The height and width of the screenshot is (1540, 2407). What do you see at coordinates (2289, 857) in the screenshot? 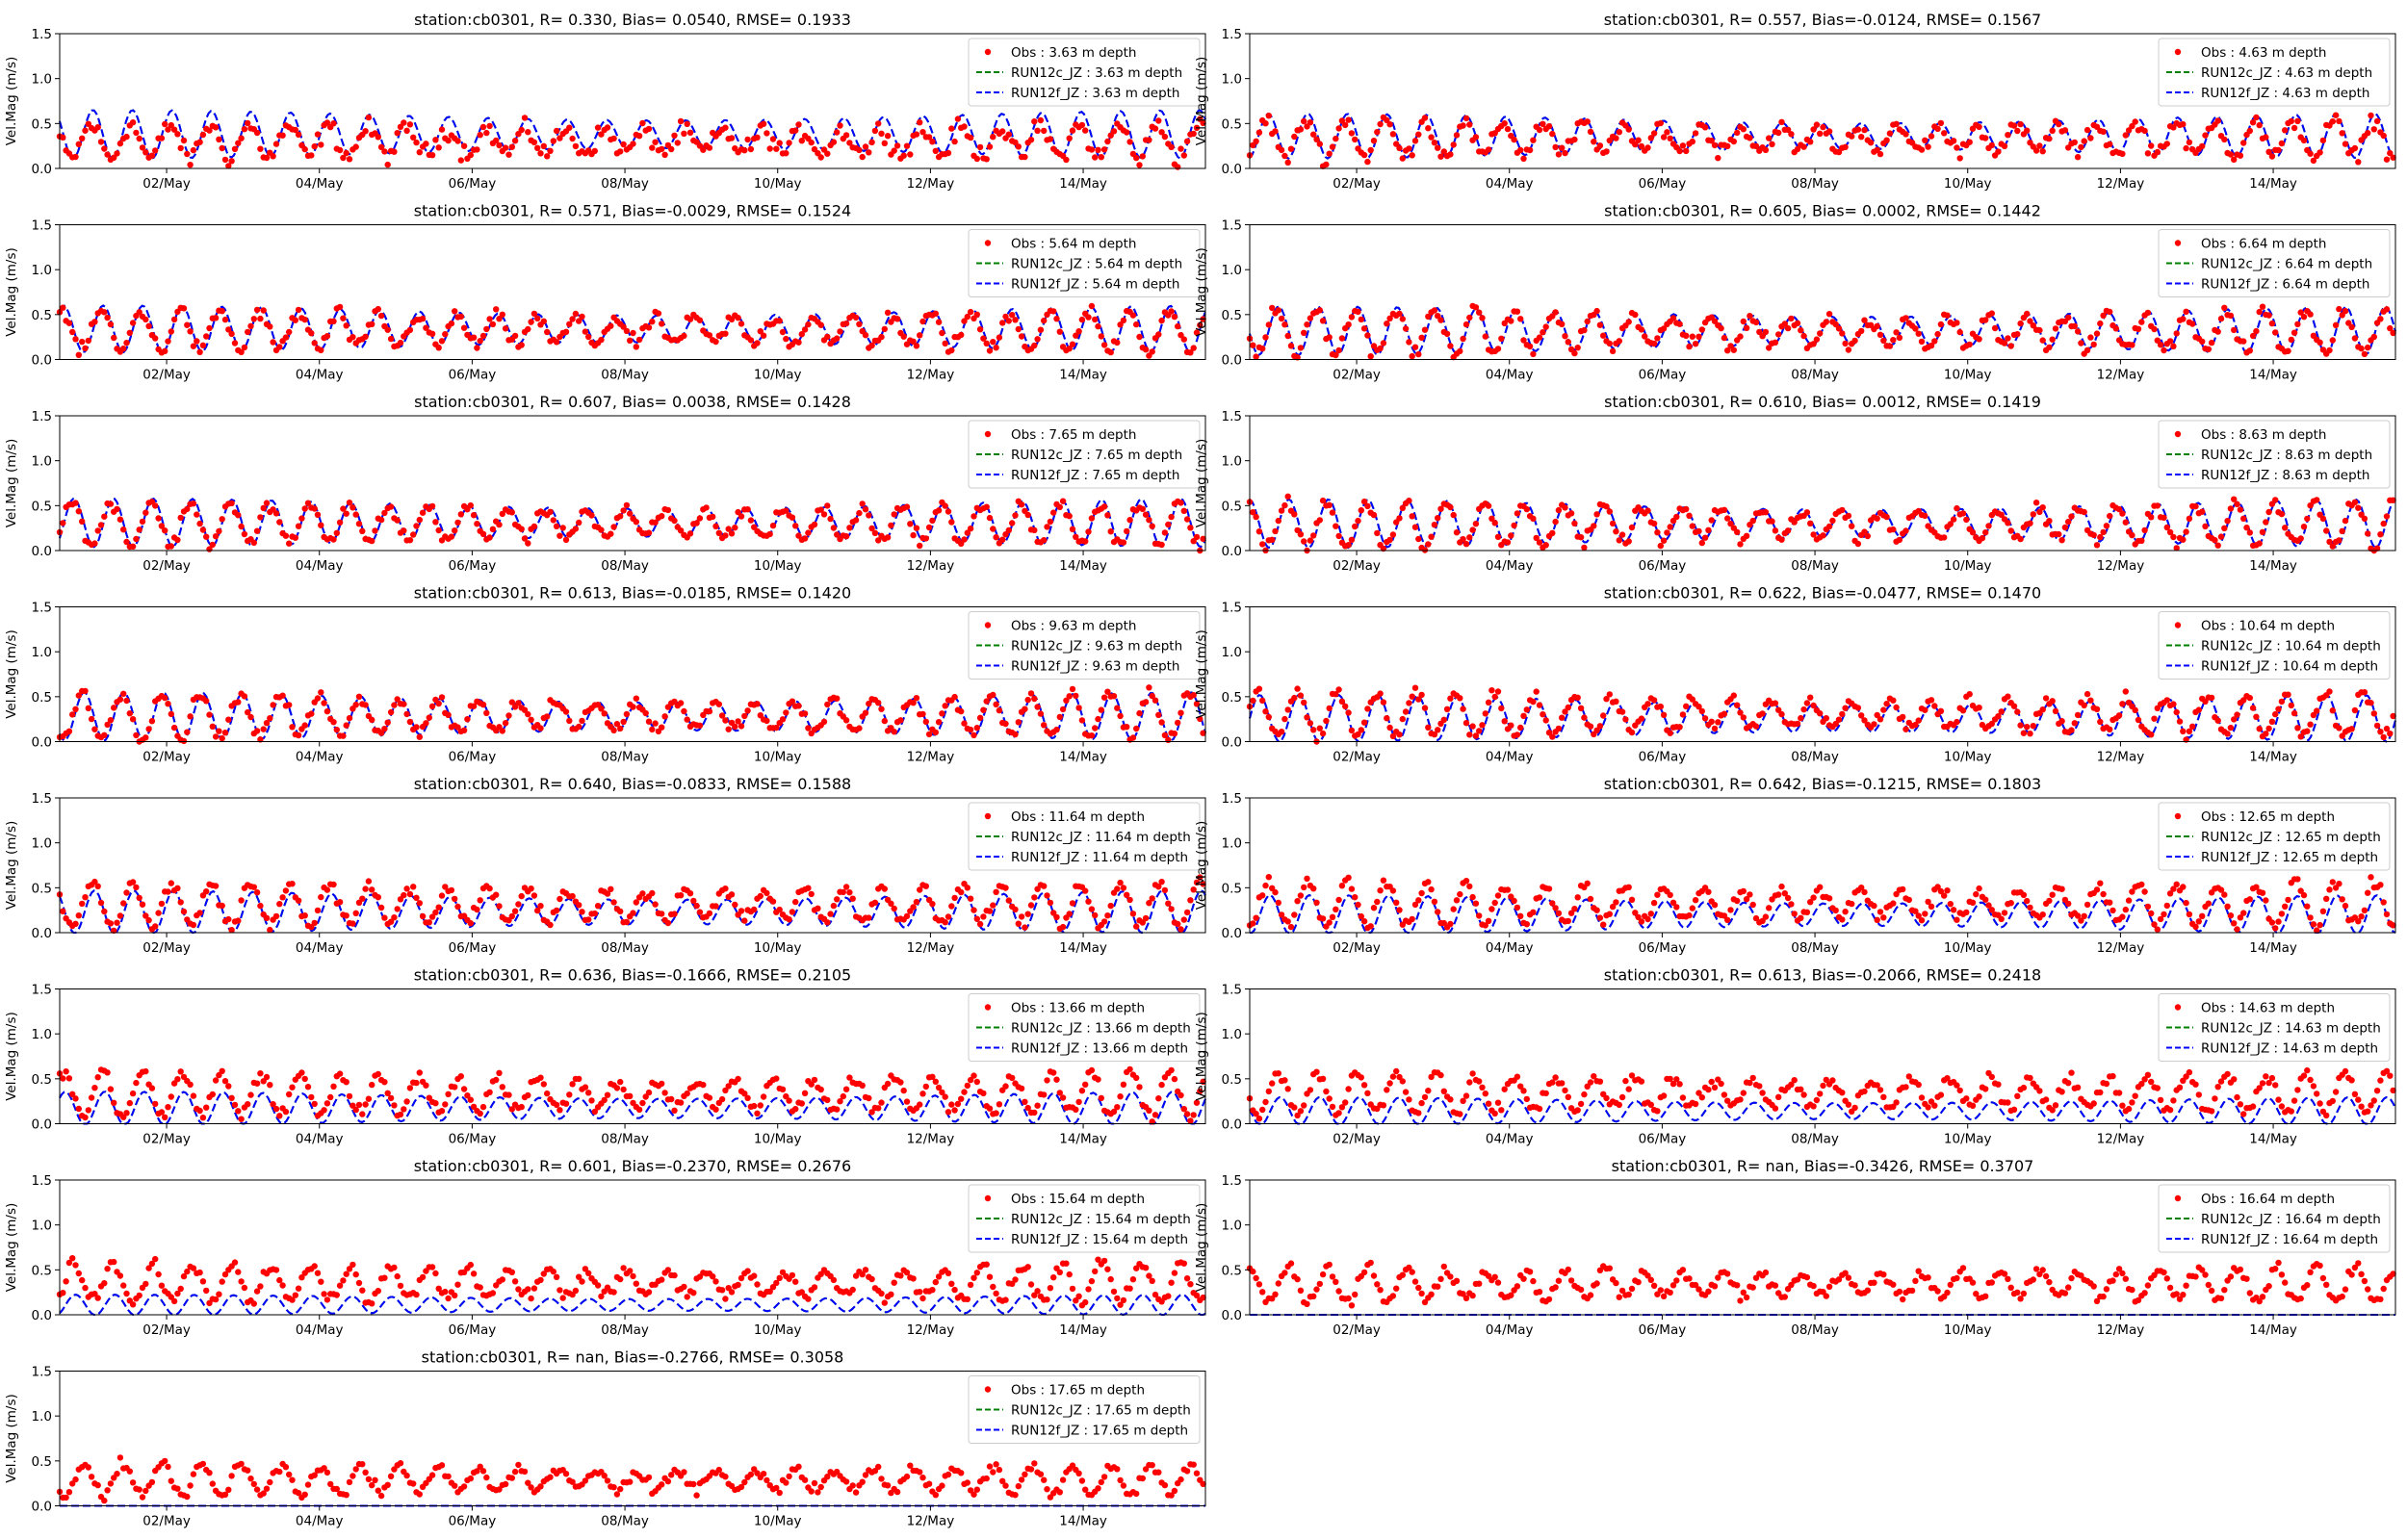
I see `legend-label: RUN12f_JZ : 12.65 m depth` at bounding box center [2289, 857].